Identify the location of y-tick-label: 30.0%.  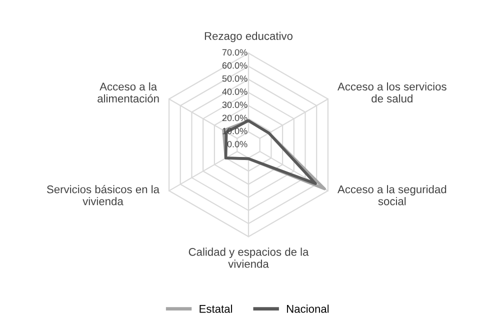
(235, 105).